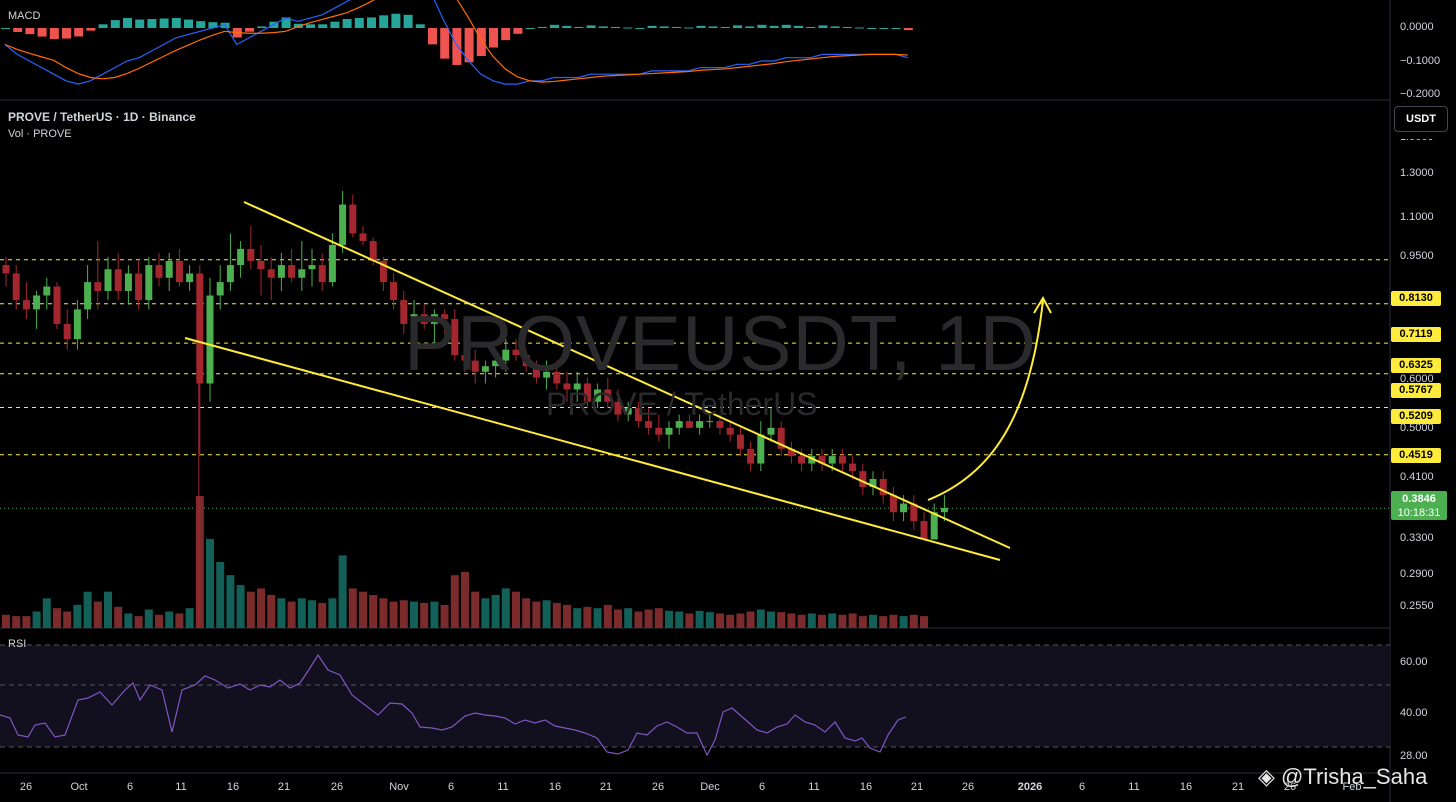 Image resolution: width=1456 pixels, height=802 pixels. I want to click on level-label: 0.4519, so click(1416, 455).